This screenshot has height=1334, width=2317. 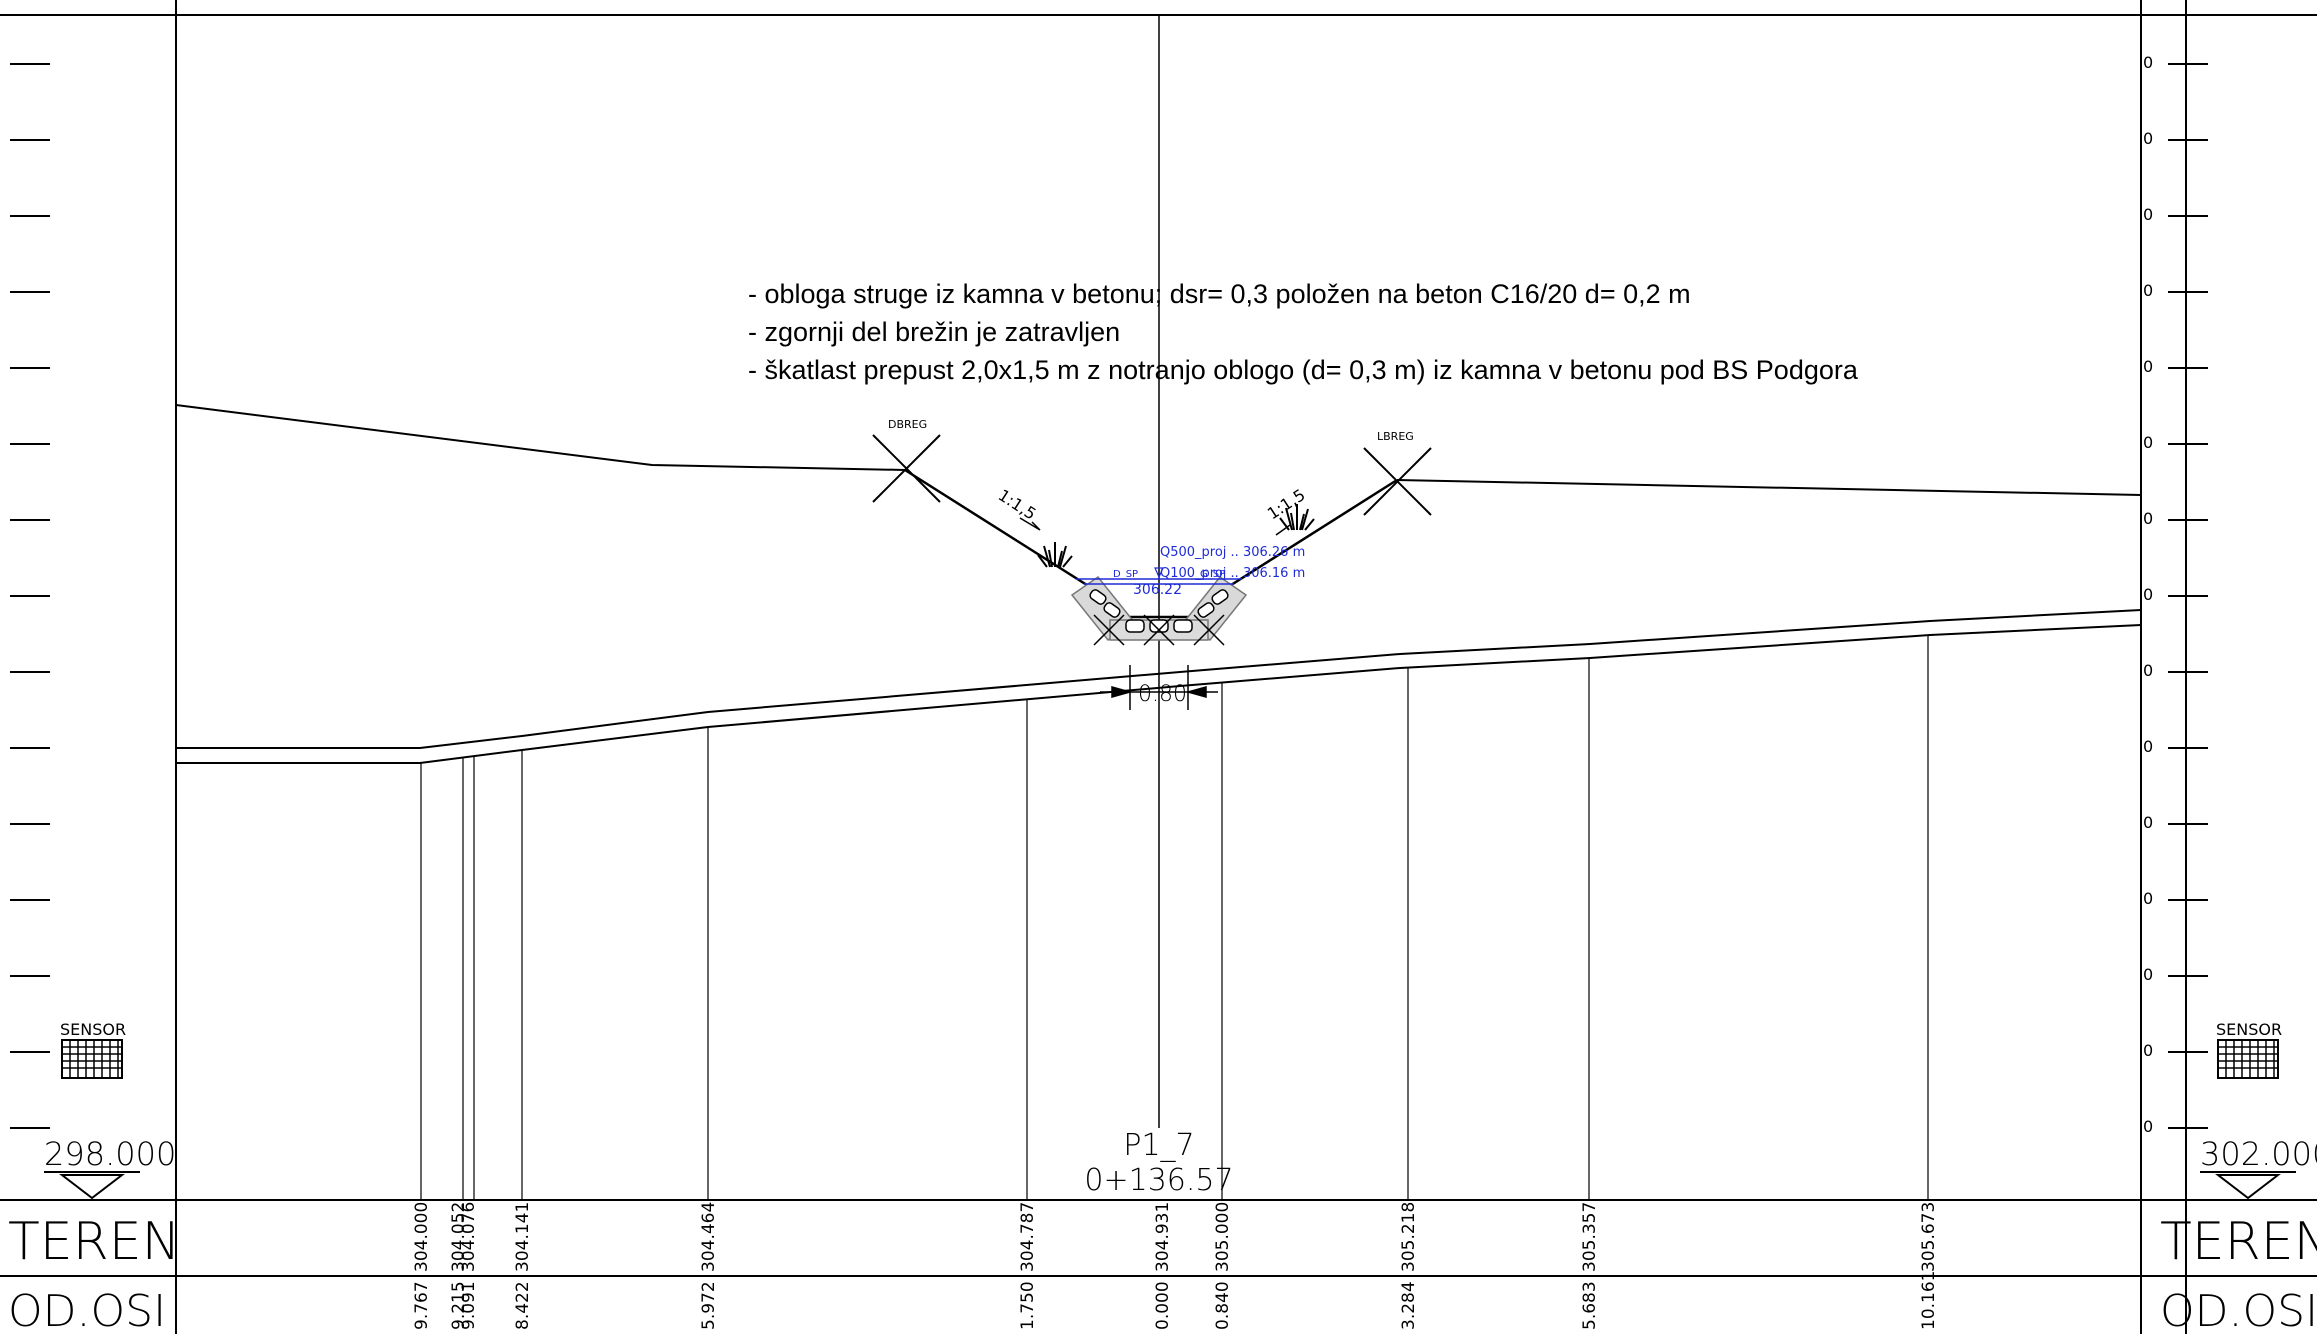 What do you see at coordinates (94, 1242) in the screenshot?
I see `row-label-teren-left: TEREN` at bounding box center [94, 1242].